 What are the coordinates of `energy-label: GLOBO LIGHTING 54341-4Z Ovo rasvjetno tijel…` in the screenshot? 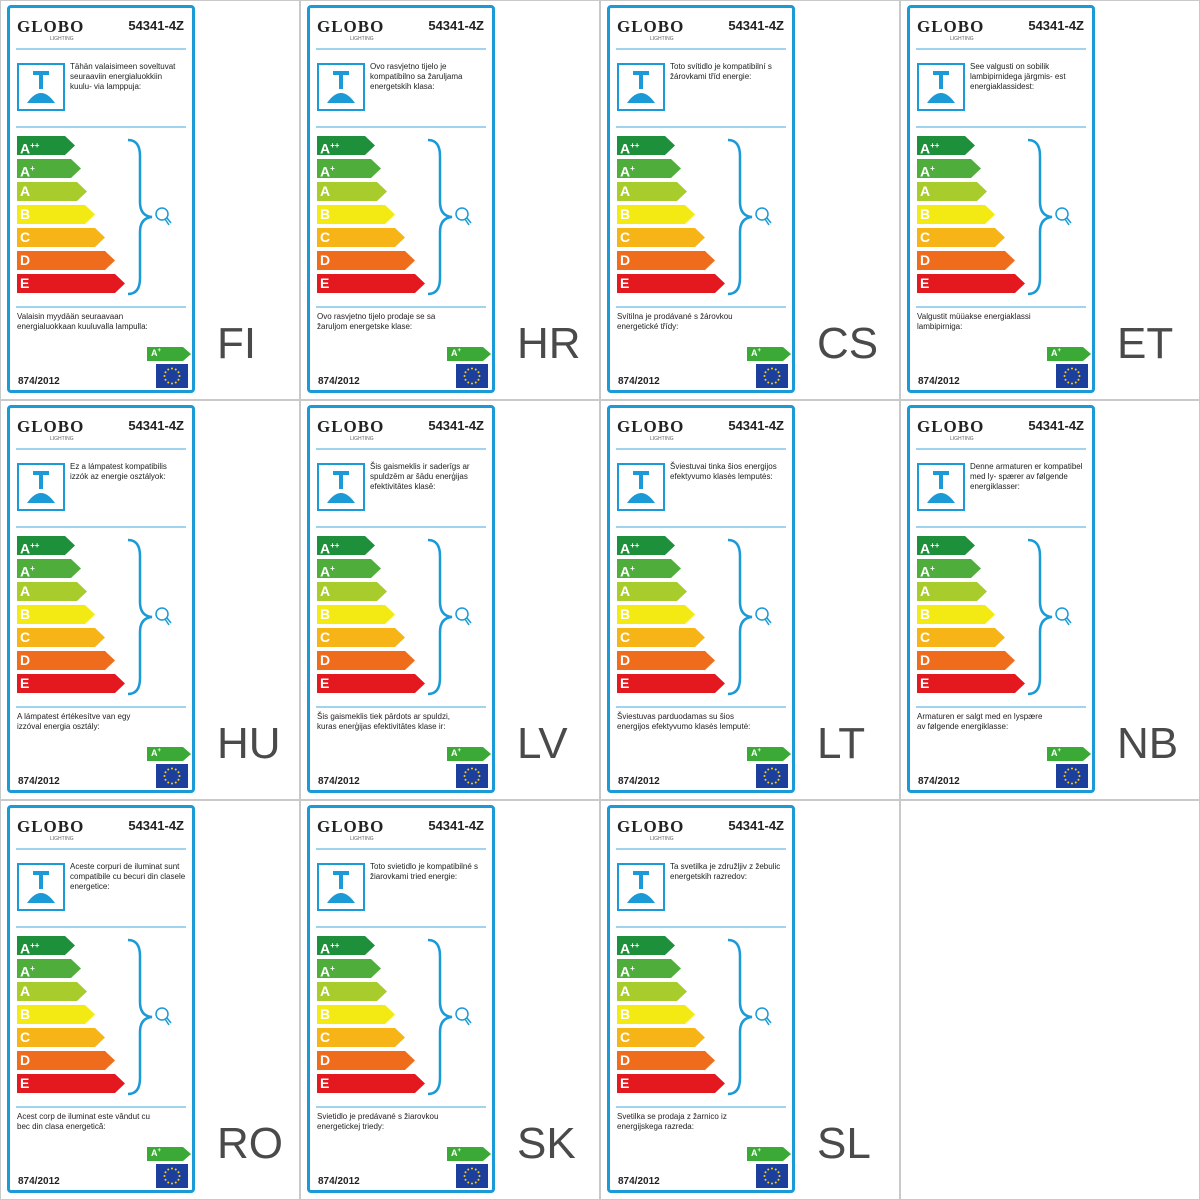 It's located at (401, 199).